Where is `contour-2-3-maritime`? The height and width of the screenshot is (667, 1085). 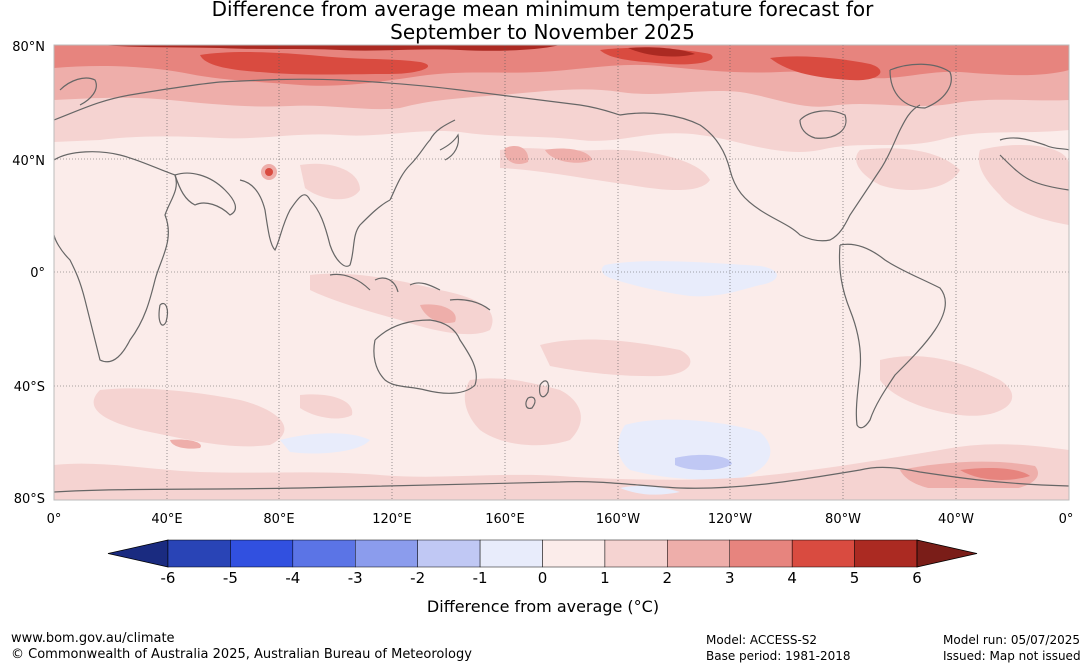
contour-2-3-maritime is located at coordinates (438, 314).